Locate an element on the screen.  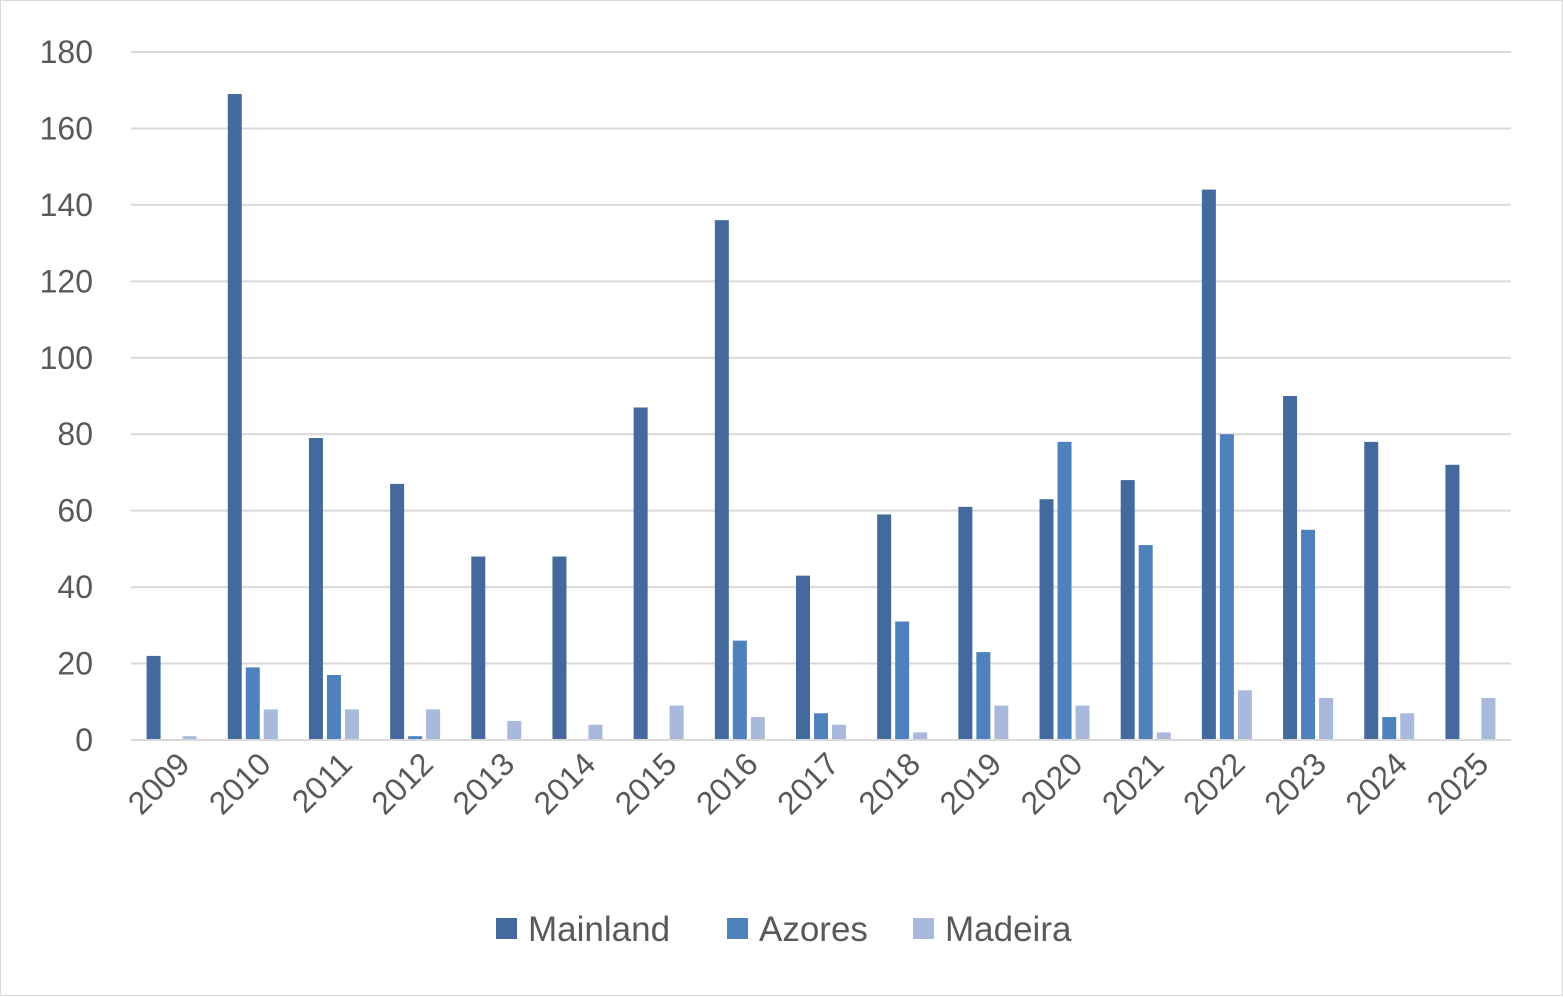
bar-mainland-2009 is located at coordinates (153, 697).